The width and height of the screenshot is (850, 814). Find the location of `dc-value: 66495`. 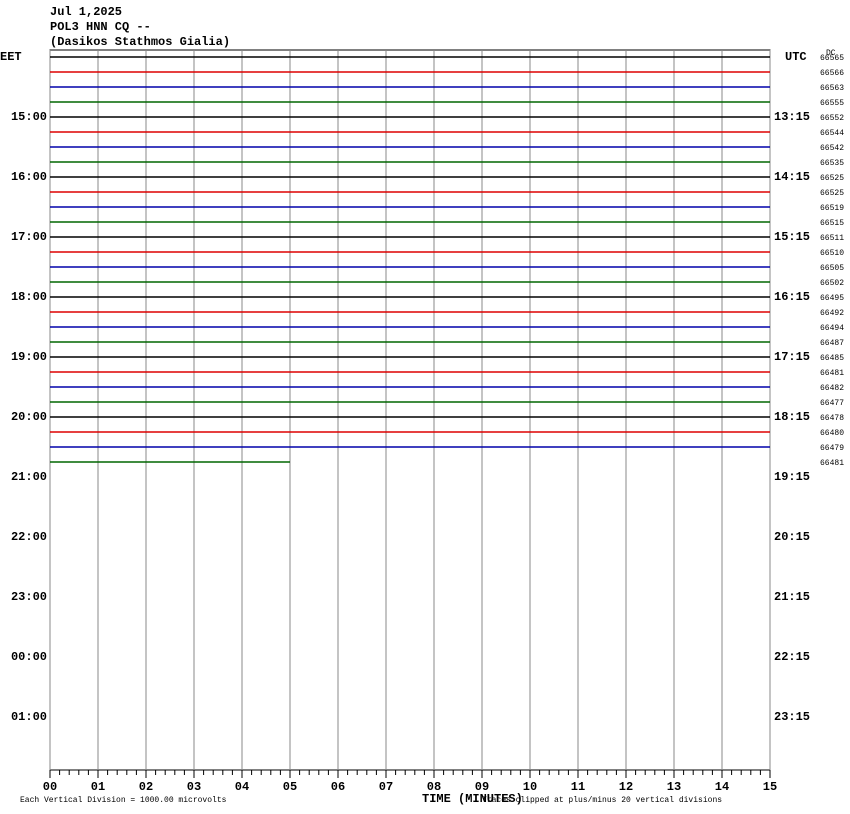

dc-value: 66495 is located at coordinates (832, 298).